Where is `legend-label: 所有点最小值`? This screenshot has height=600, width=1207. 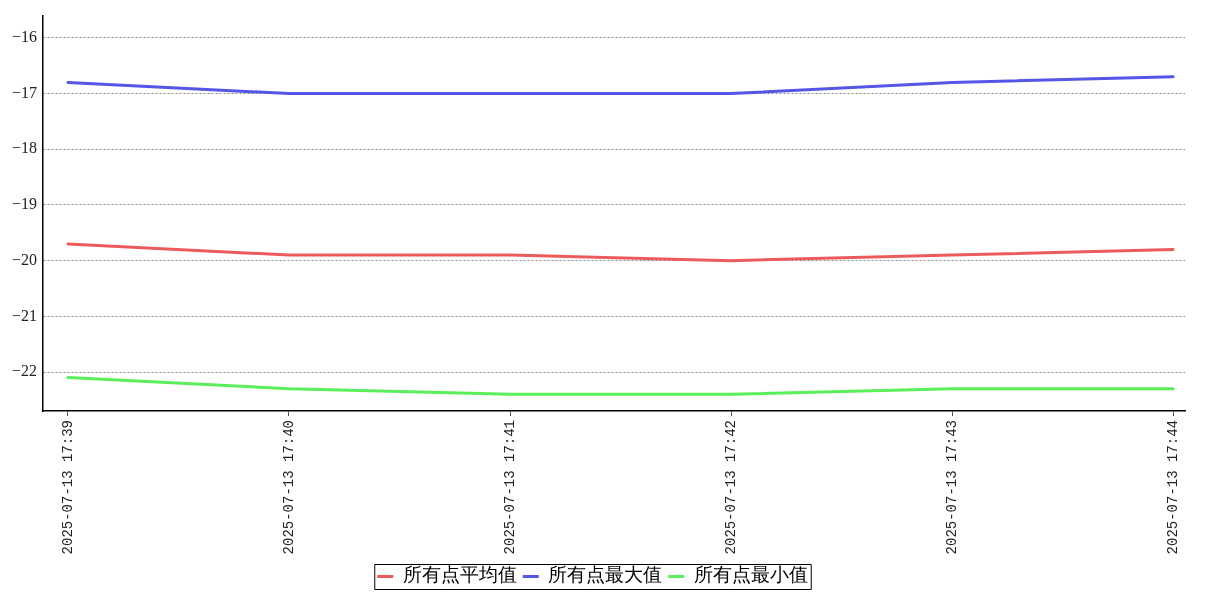 legend-label: 所有点最小值 is located at coordinates (750, 574).